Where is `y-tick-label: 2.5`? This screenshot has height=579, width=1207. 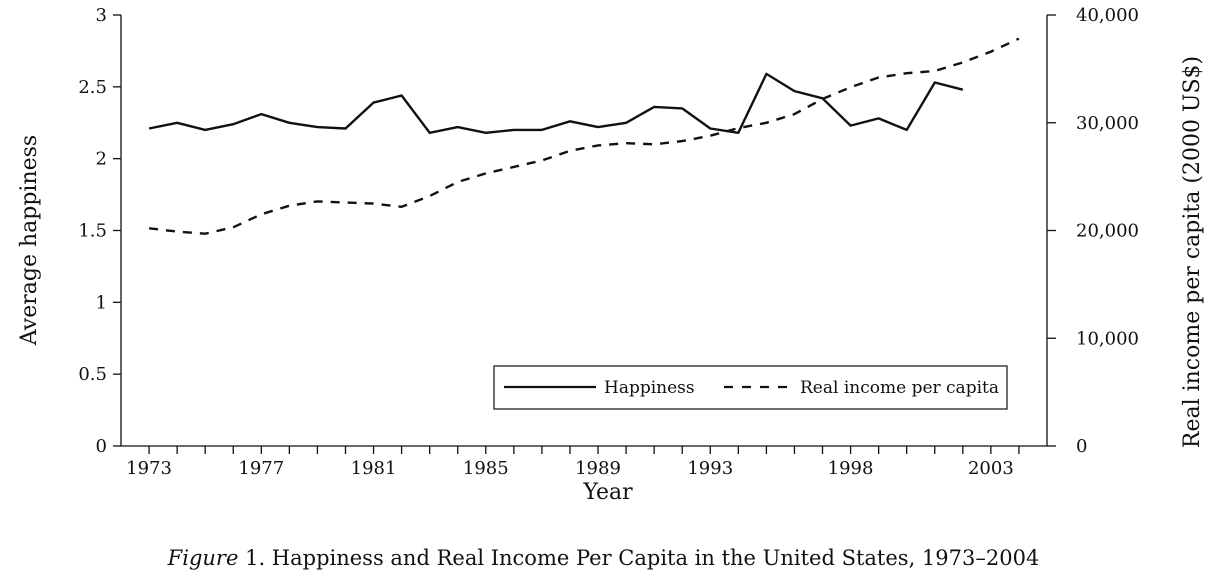
y-tick-label: 2.5 is located at coordinates (92, 87).